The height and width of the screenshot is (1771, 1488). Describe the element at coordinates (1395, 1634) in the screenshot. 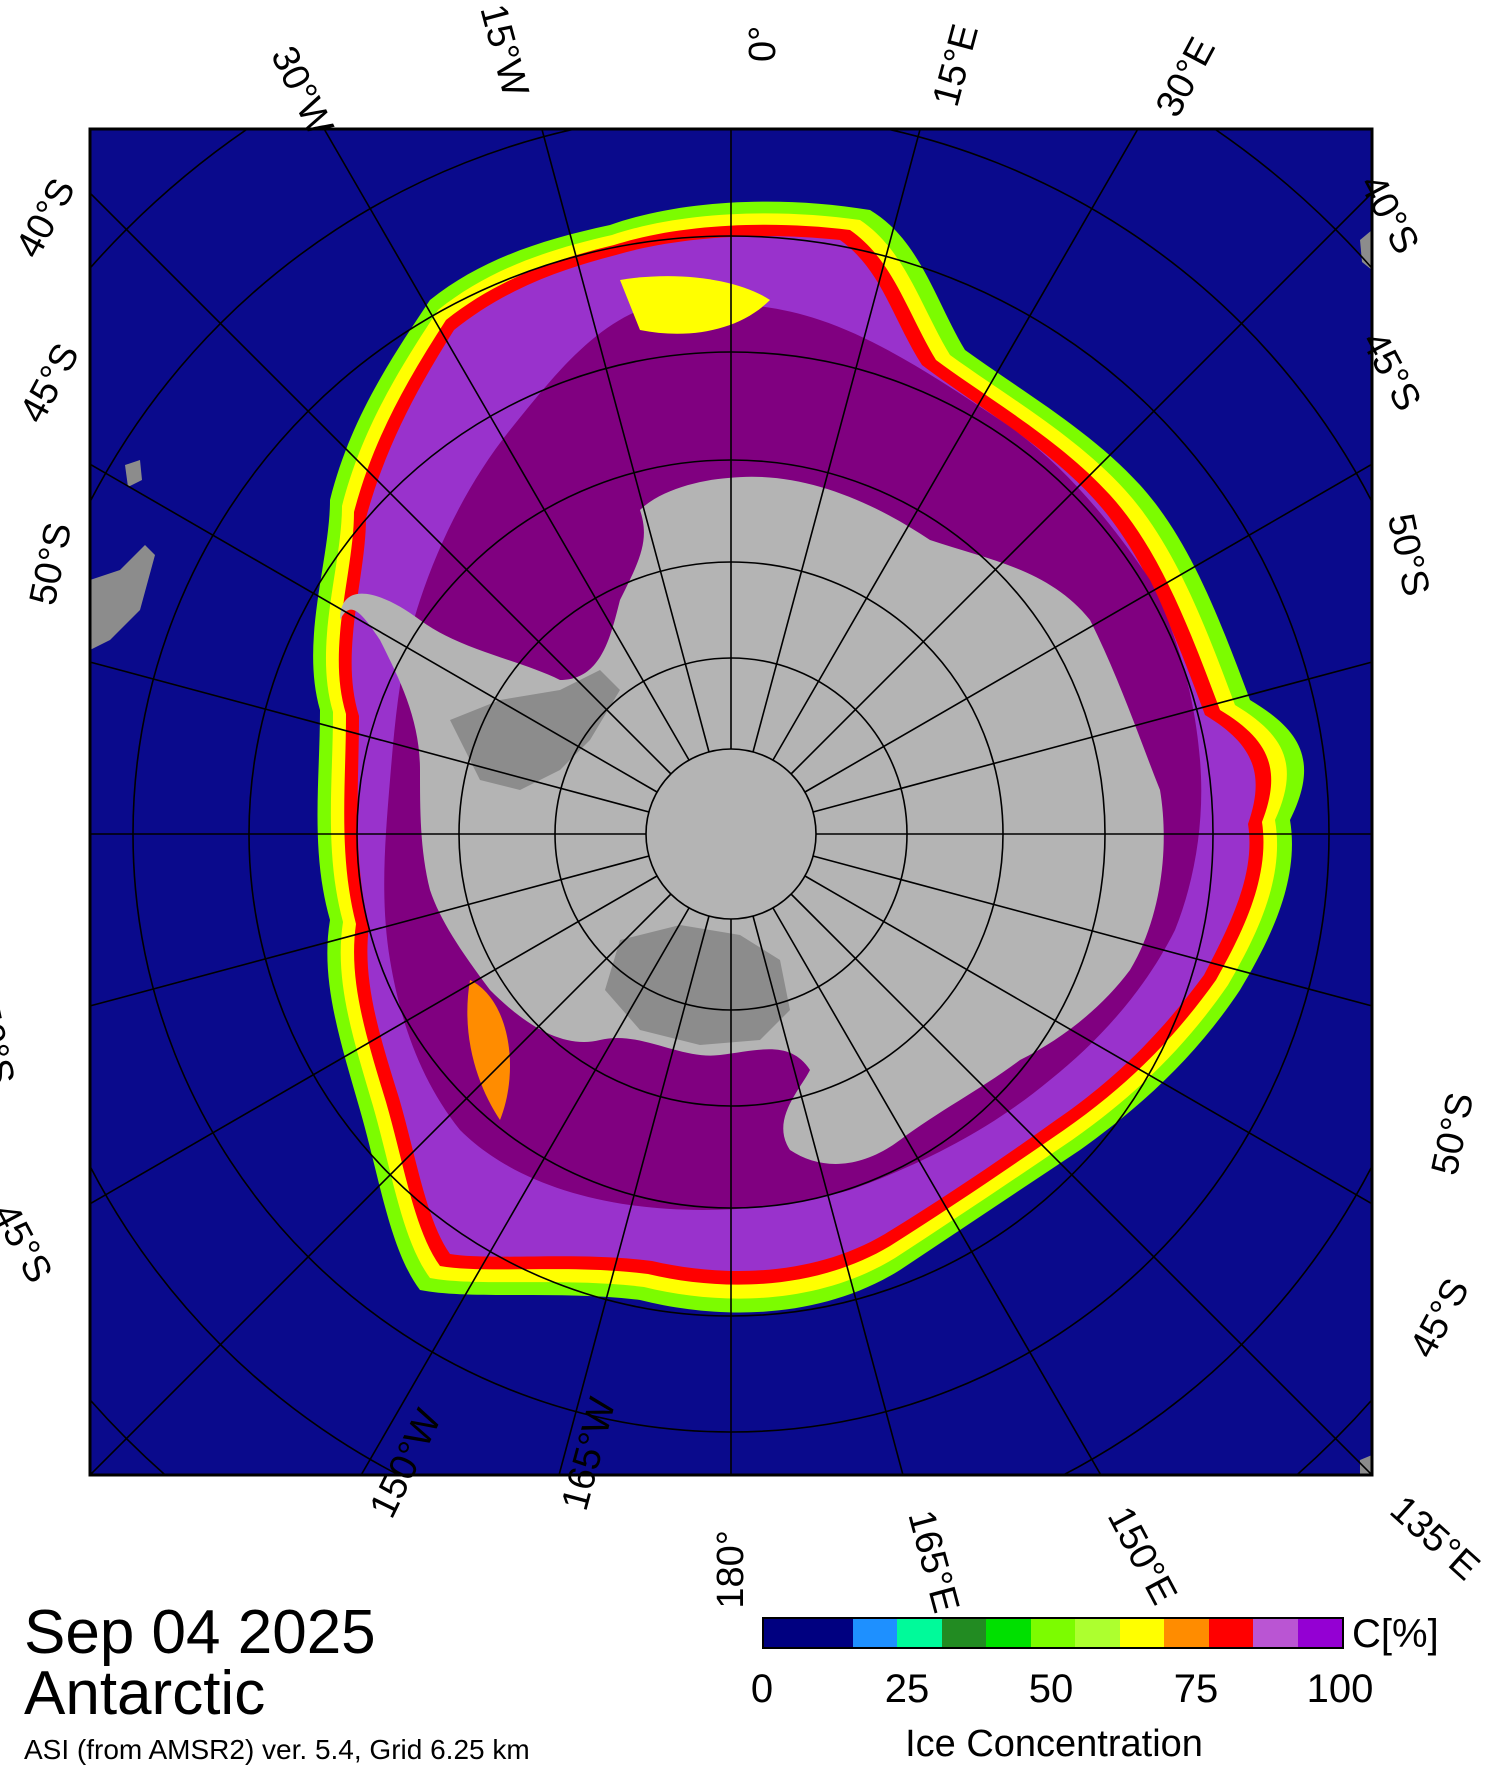

I see `colorbar-unit: C[%]` at that location.